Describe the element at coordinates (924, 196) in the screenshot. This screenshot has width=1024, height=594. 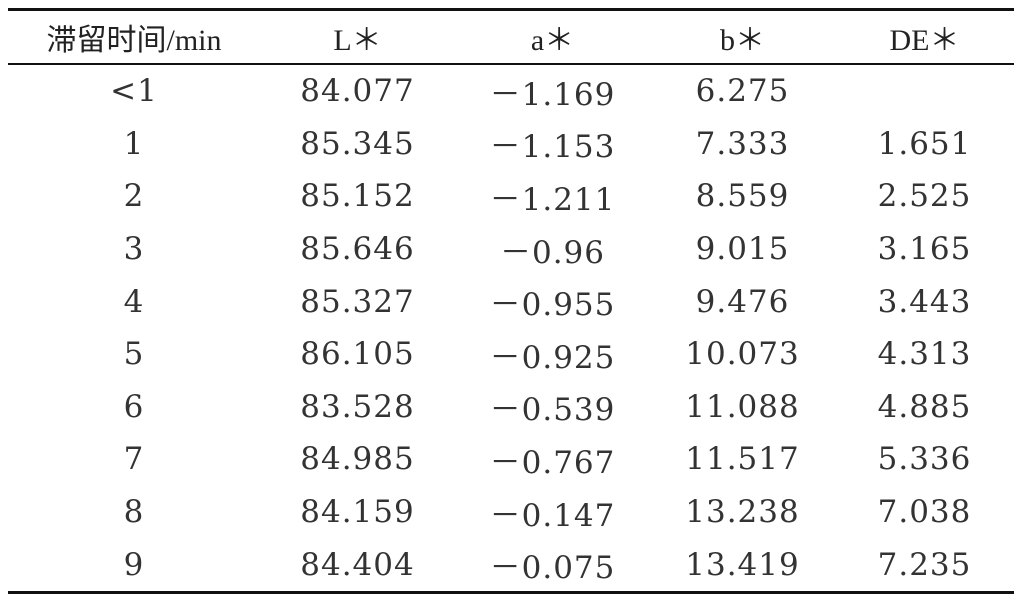
I see `de-star-cell: 2.525` at that location.